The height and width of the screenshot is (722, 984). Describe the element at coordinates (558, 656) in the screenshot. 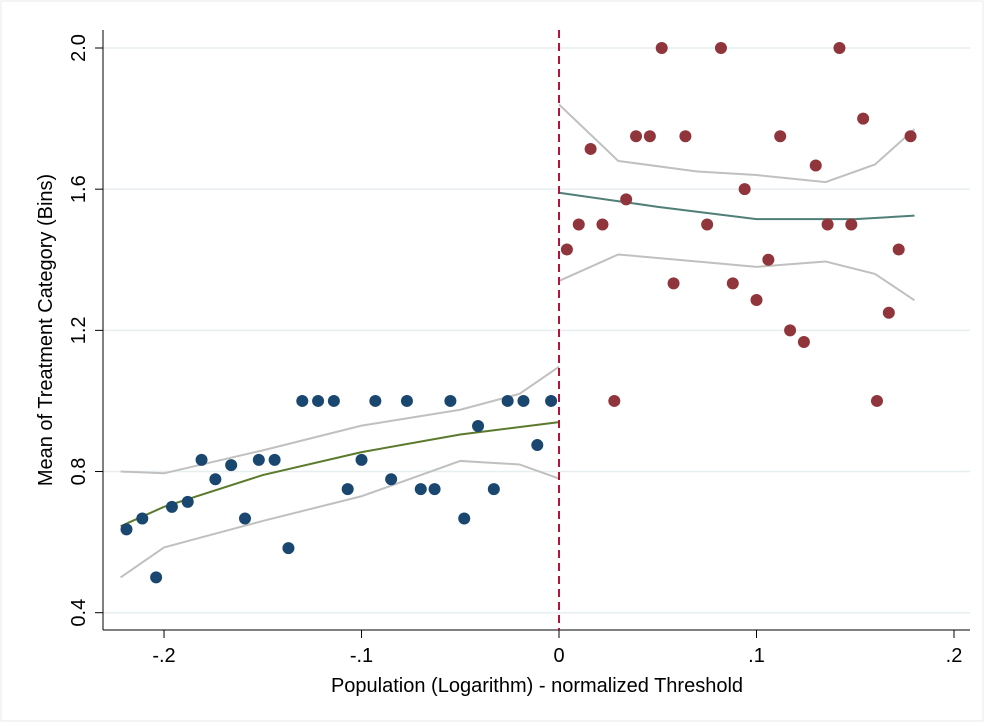

I see `x-tick-label: 0` at that location.